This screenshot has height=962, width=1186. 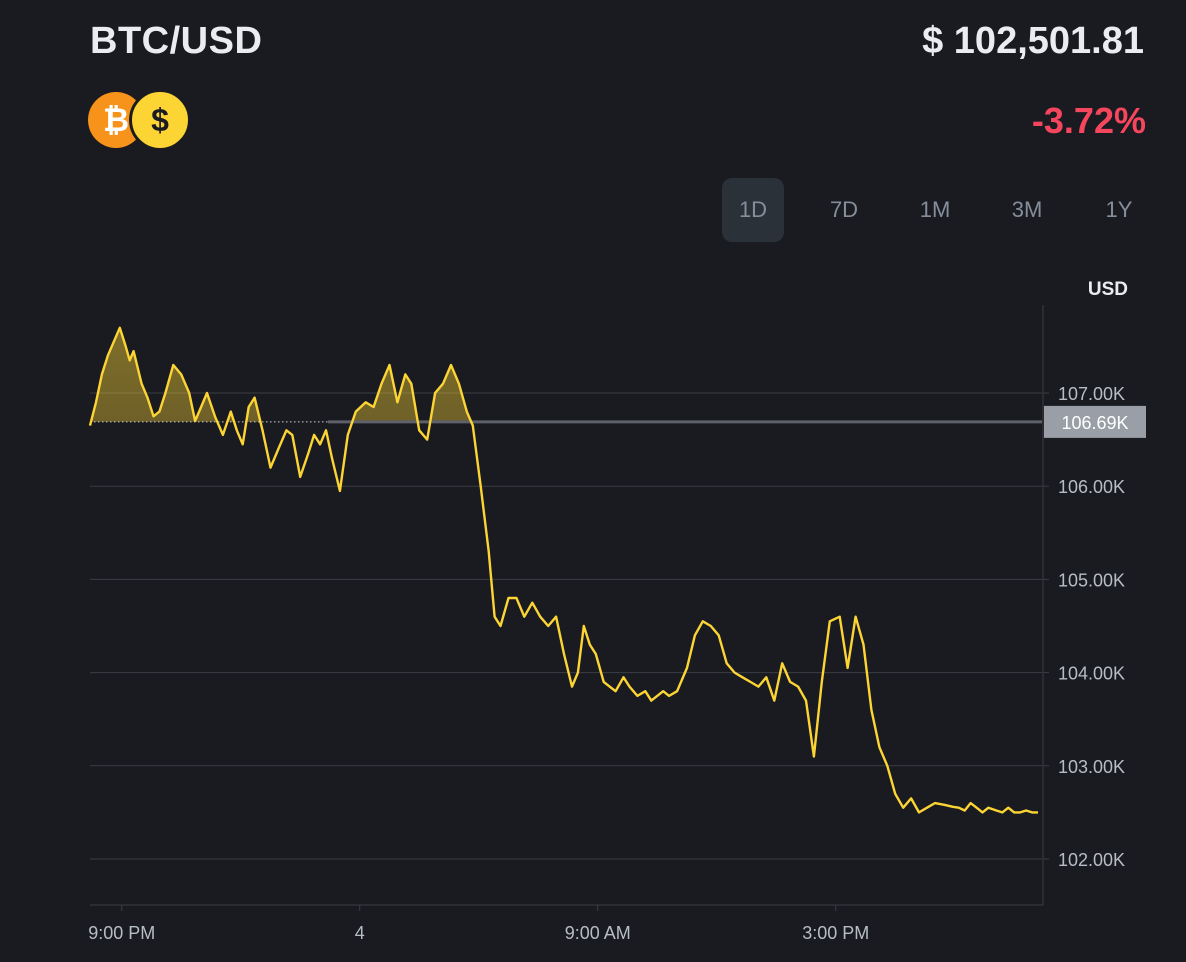 I want to click on y-tick-label: 106.00K, so click(x=1091, y=487).